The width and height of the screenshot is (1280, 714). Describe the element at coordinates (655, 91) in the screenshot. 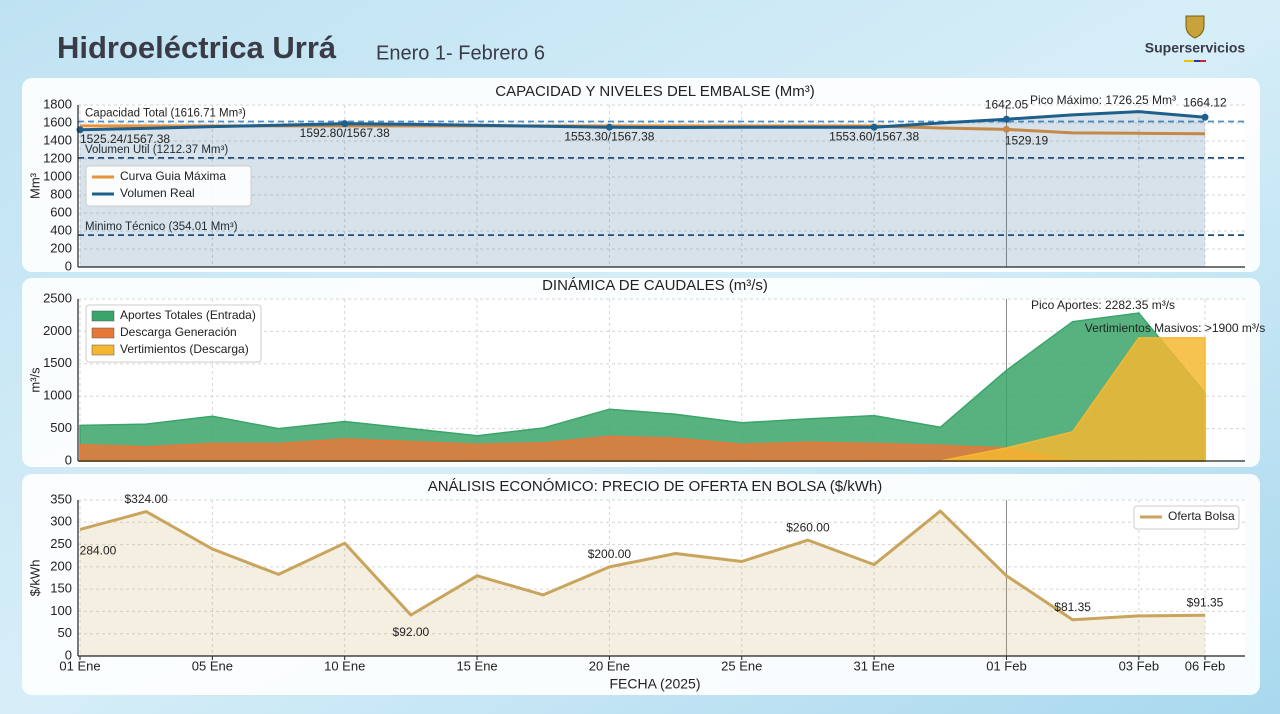

I see `chart-title: CAPACIDAD Y NIVELES DEL EMBALSE (Mm³)` at that location.